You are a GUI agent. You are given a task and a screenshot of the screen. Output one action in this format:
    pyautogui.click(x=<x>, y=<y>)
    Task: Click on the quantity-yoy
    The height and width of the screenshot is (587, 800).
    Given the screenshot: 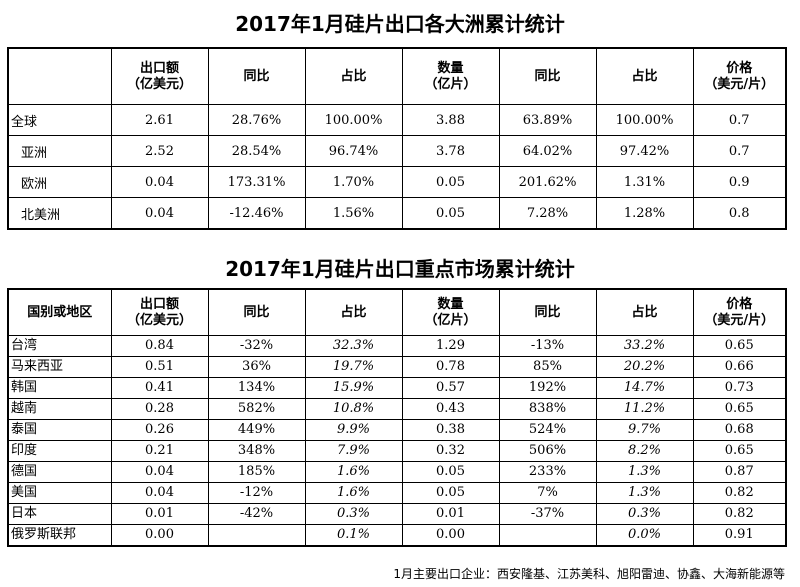 What is the action you would take?
    pyautogui.click(x=547, y=535)
    